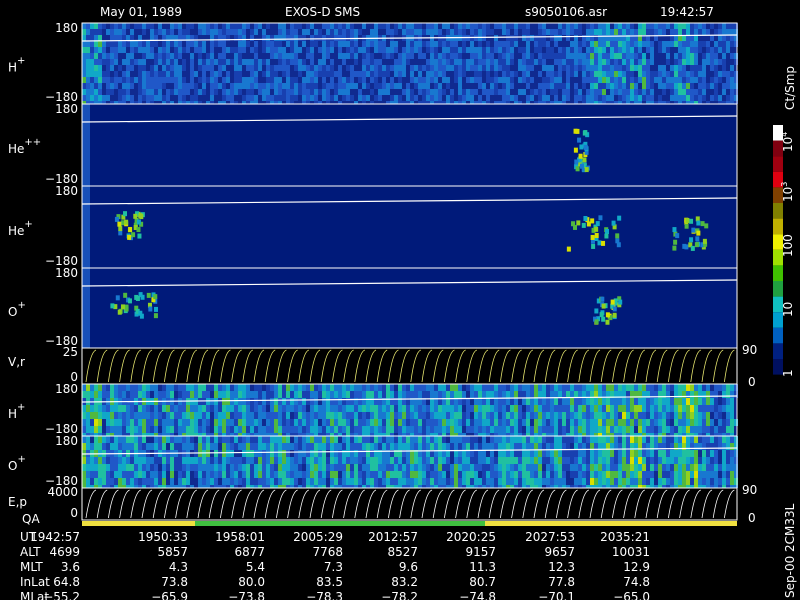  What do you see at coordinates (172, 552) in the screenshot?
I see `ephemeris-value: 5857` at bounding box center [172, 552].